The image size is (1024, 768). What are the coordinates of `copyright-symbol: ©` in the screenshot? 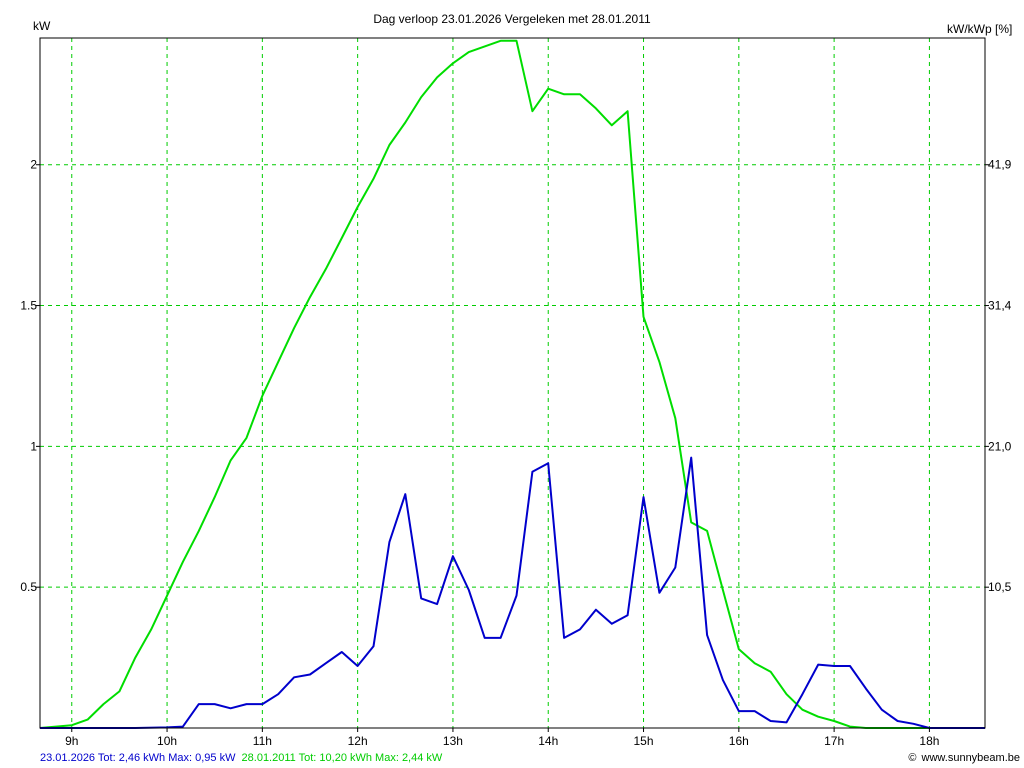 It's located at (912, 758).